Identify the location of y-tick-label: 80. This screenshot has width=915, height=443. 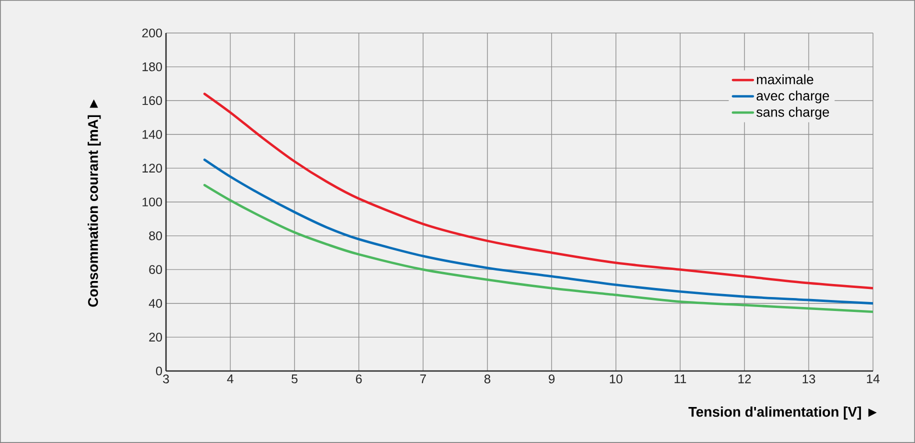
(155, 235).